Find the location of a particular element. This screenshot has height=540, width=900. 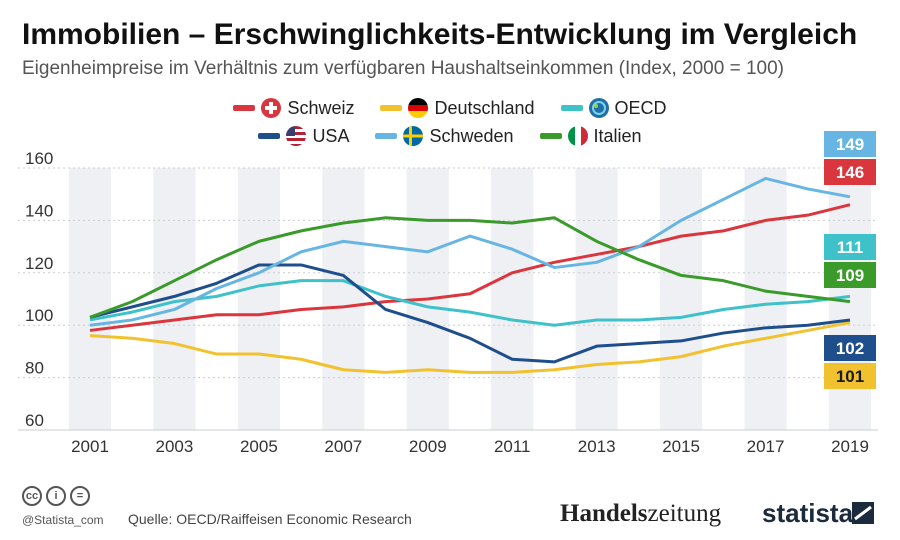

by-icon: i is located at coordinates (56, 496).